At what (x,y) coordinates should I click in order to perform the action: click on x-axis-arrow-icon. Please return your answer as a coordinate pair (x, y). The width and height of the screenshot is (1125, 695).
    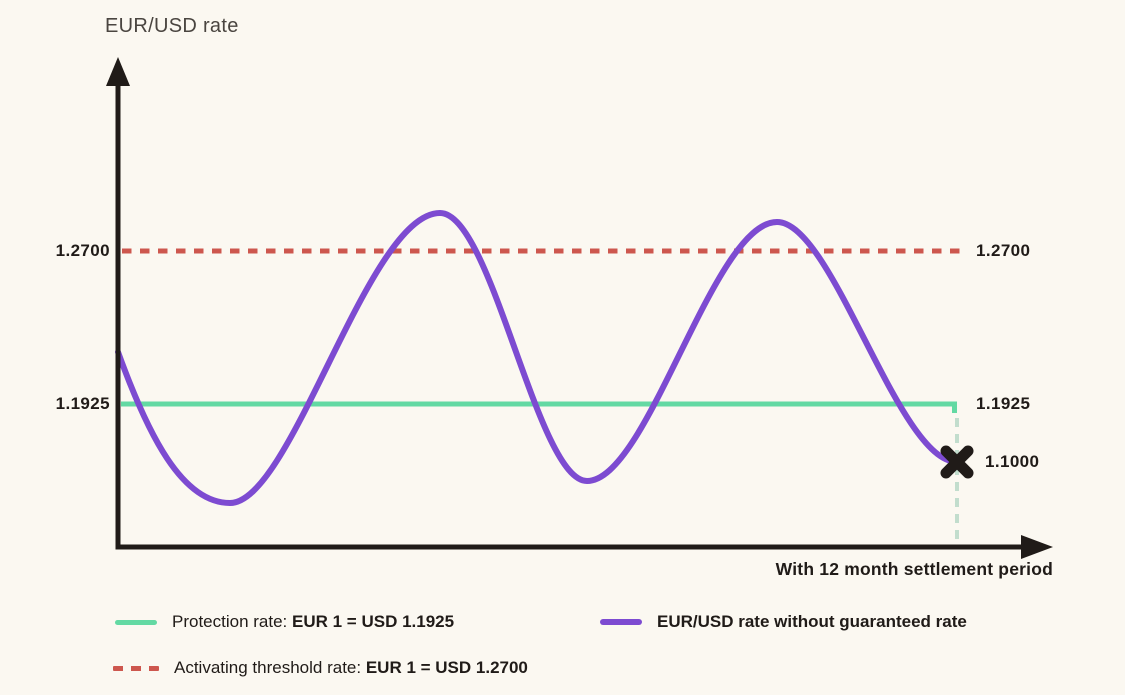
    Looking at the image, I should click on (1037, 547).